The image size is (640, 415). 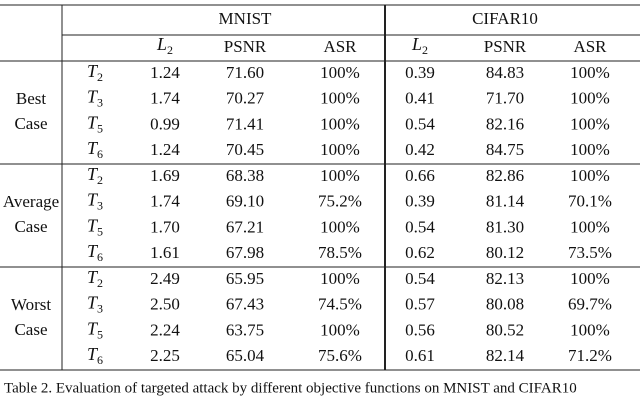 I want to click on cell: 75.2%, so click(x=340, y=201).